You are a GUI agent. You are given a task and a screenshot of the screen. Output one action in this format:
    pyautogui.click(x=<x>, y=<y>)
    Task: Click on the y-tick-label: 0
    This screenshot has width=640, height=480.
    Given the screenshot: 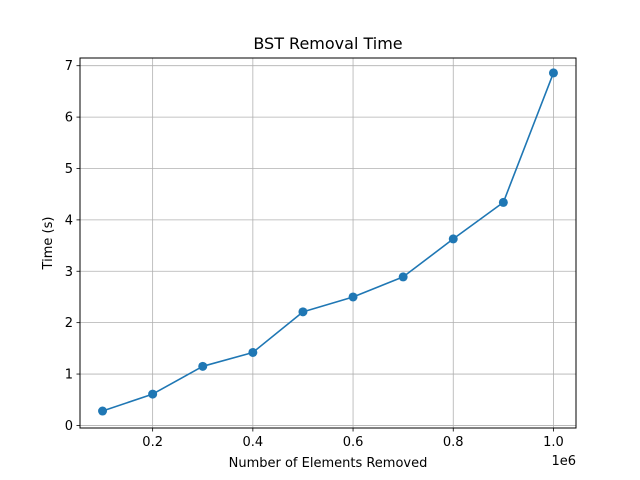 What is the action you would take?
    pyautogui.click(x=69, y=426)
    